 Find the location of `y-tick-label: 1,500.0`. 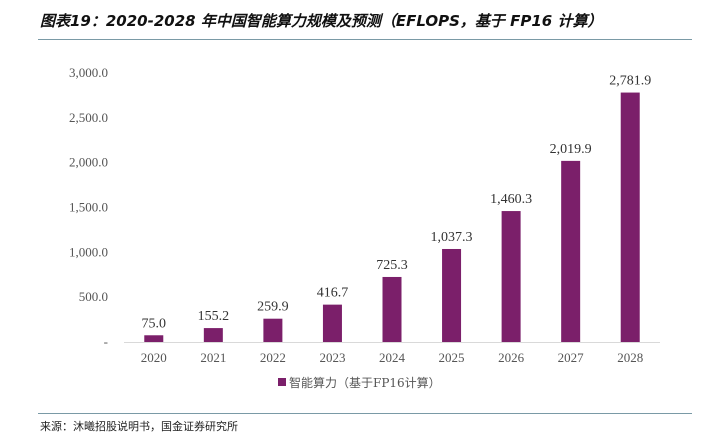

y-tick-label: 1,500.0 is located at coordinates (88, 207).